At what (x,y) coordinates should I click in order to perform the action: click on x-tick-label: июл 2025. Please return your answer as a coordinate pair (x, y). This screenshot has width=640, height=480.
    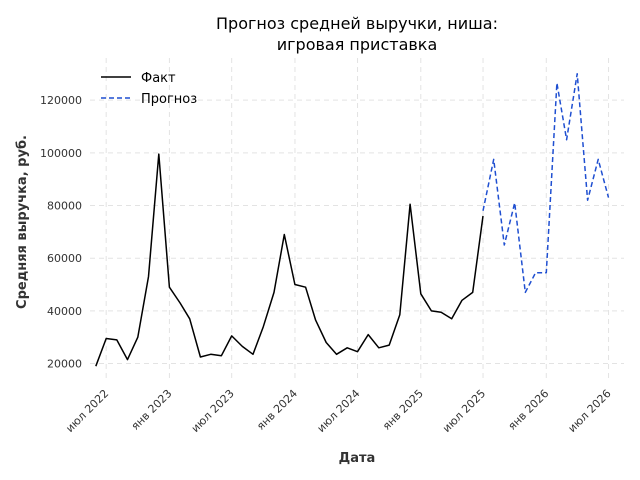
    Looking at the image, I should click on (464, 411).